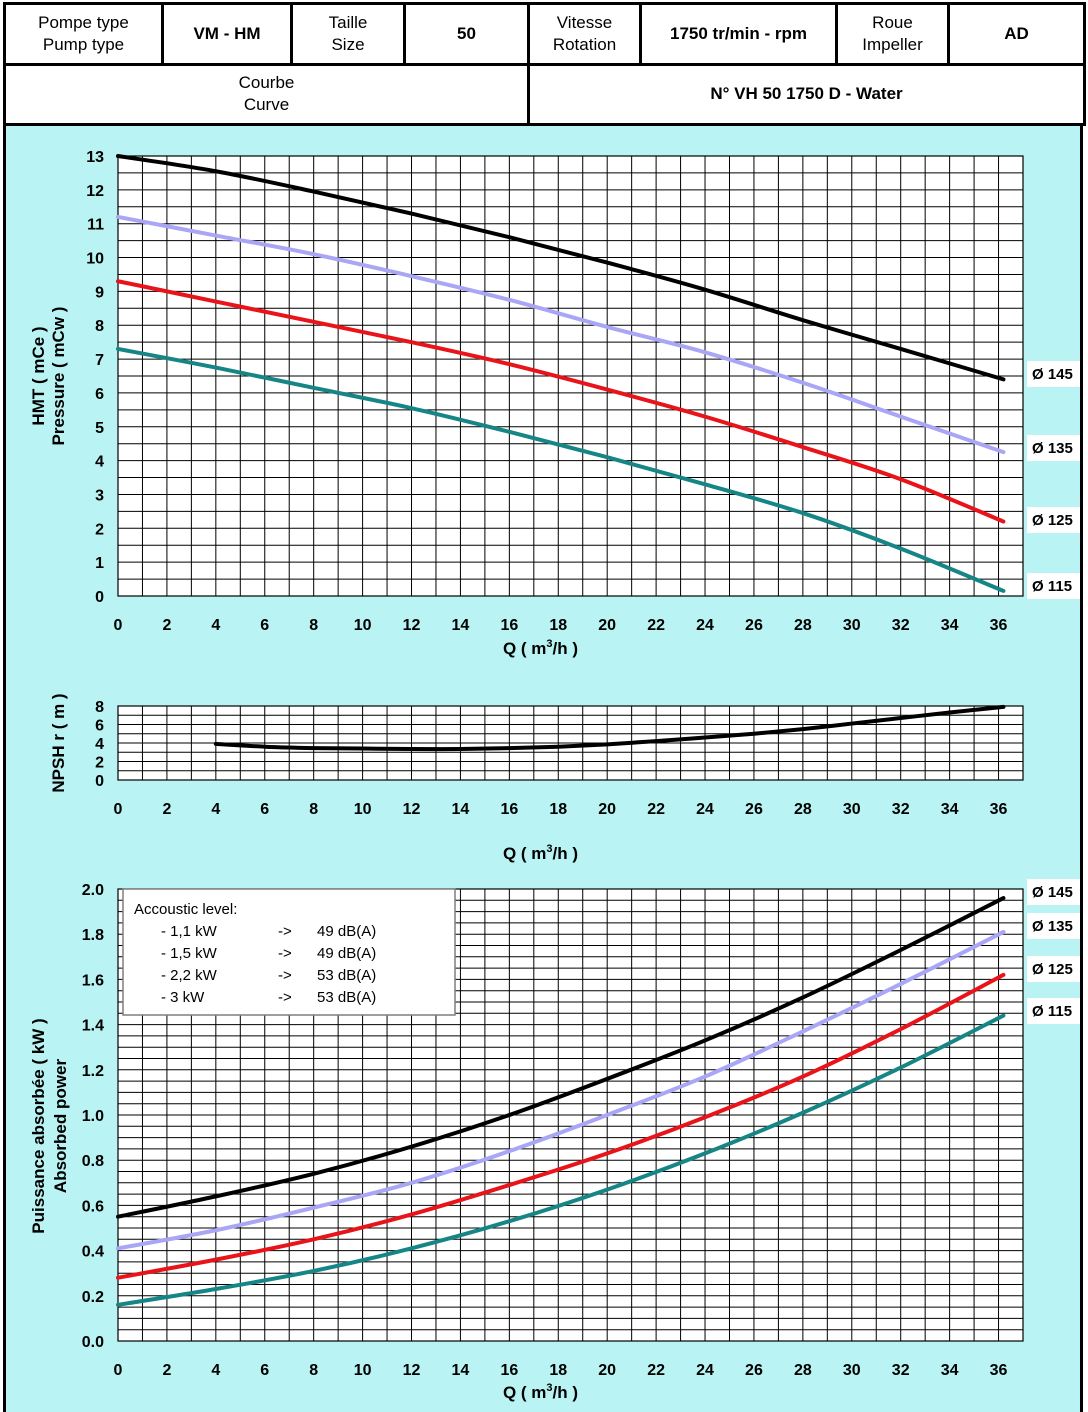  What do you see at coordinates (348, 34) in the screenshot?
I see `size-label: Taille Size` at bounding box center [348, 34].